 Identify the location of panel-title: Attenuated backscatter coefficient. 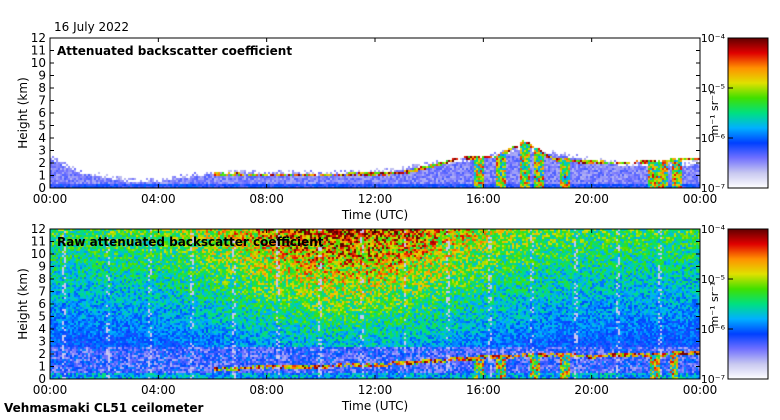
(174, 51).